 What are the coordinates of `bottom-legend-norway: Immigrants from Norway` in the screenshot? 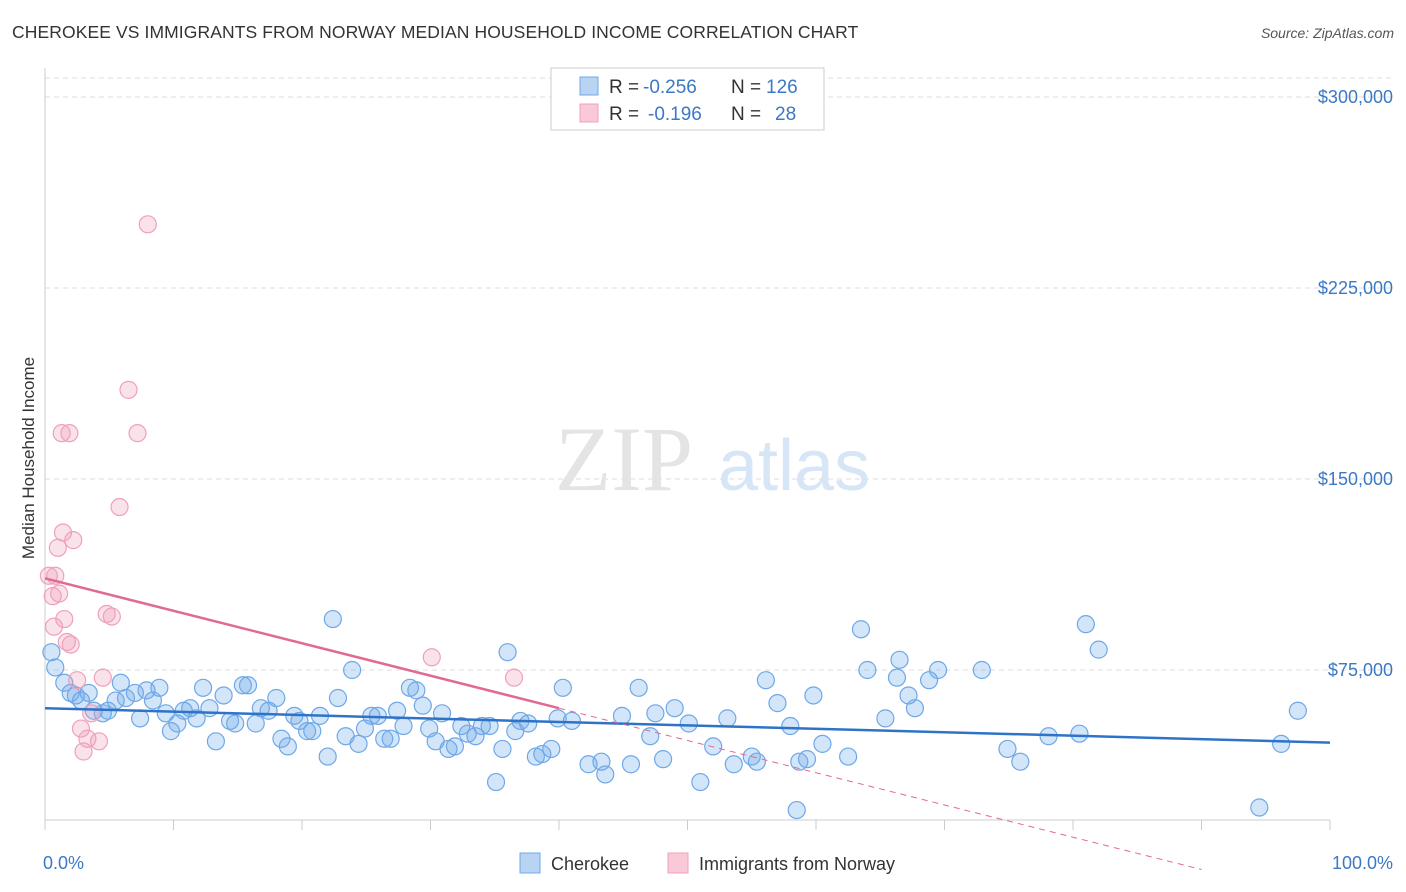 It's located at (797, 864).